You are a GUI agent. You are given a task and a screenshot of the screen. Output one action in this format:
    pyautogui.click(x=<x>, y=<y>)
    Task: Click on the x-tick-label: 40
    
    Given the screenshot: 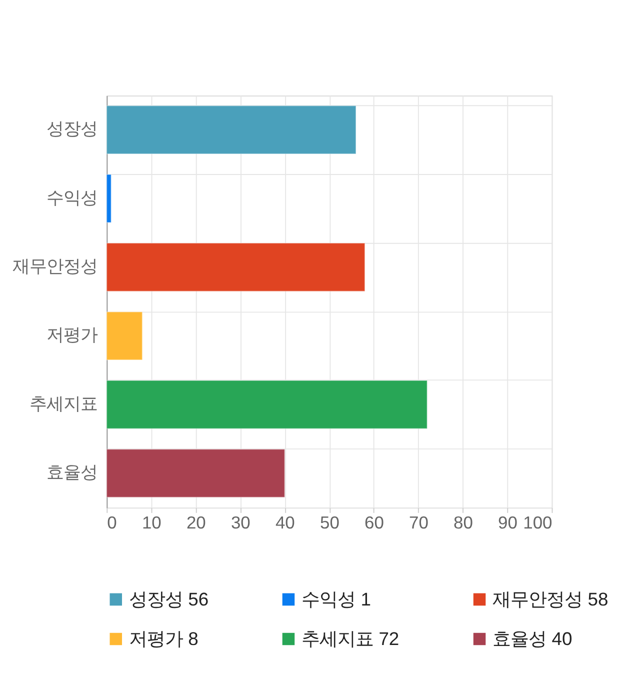 What is the action you would take?
    pyautogui.click(x=285, y=522)
    